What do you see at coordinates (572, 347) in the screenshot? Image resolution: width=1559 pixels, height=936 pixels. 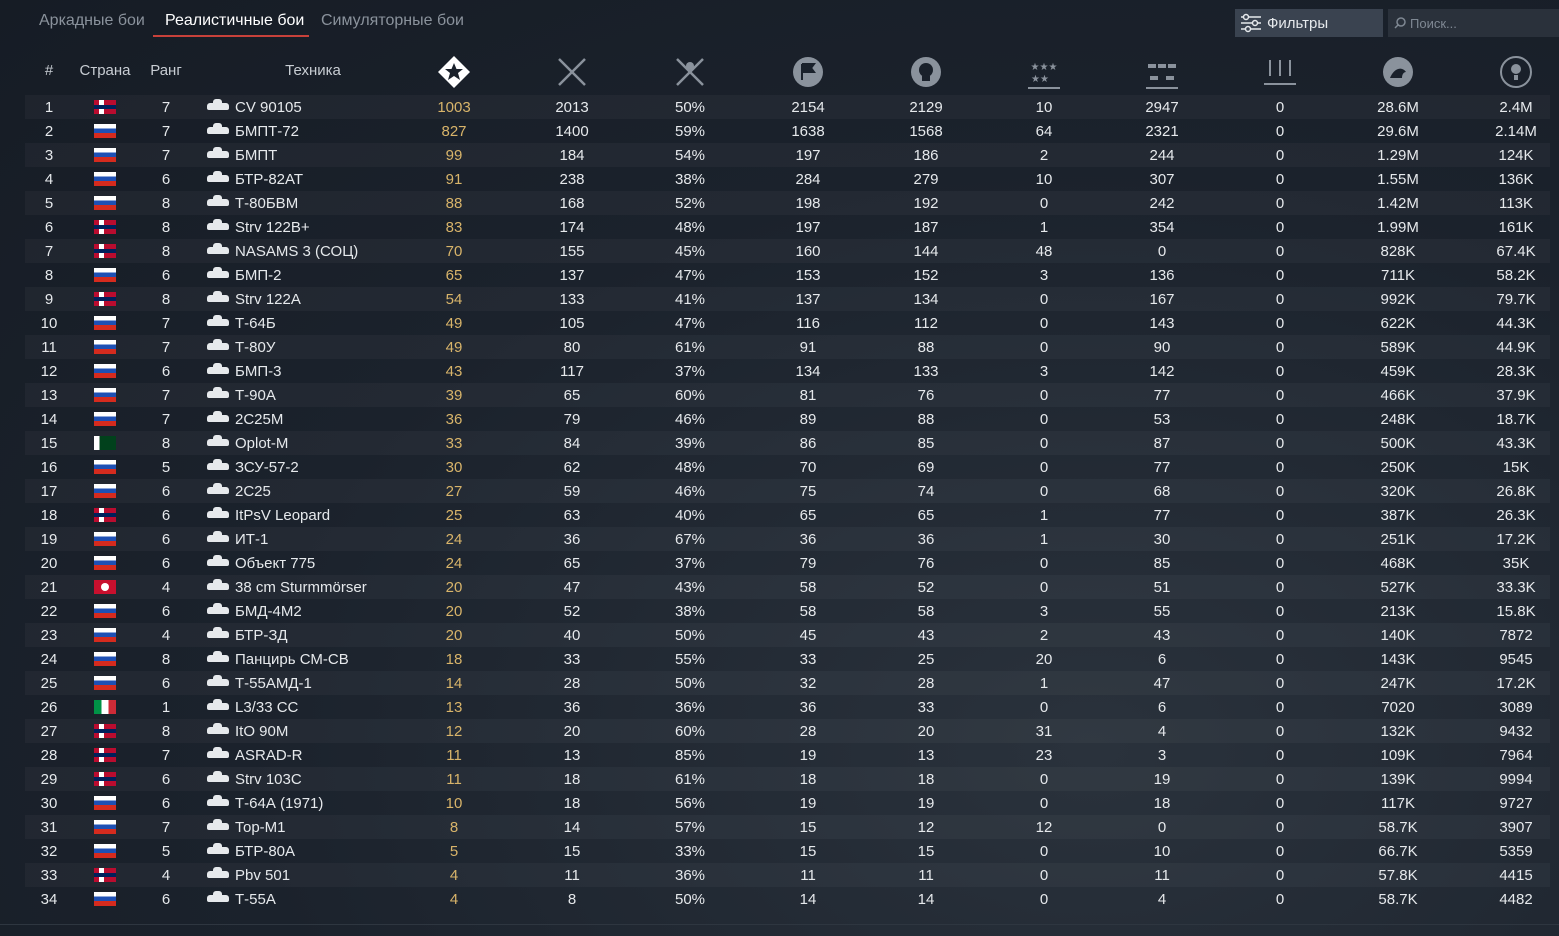 I see `stat-value: 80` at bounding box center [572, 347].